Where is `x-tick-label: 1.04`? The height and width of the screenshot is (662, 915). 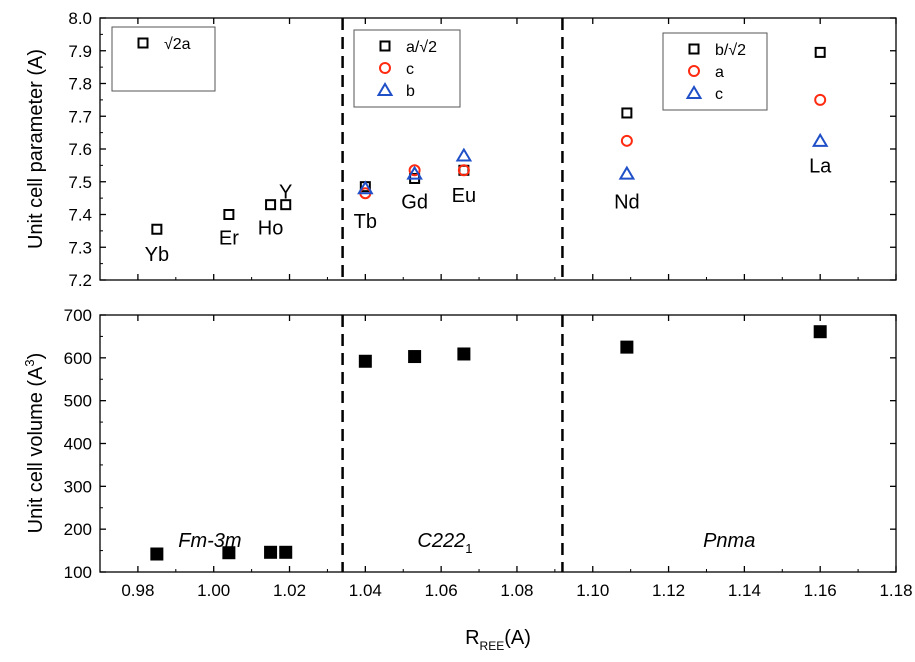
x-tick-label: 1.04 is located at coordinates (365, 590).